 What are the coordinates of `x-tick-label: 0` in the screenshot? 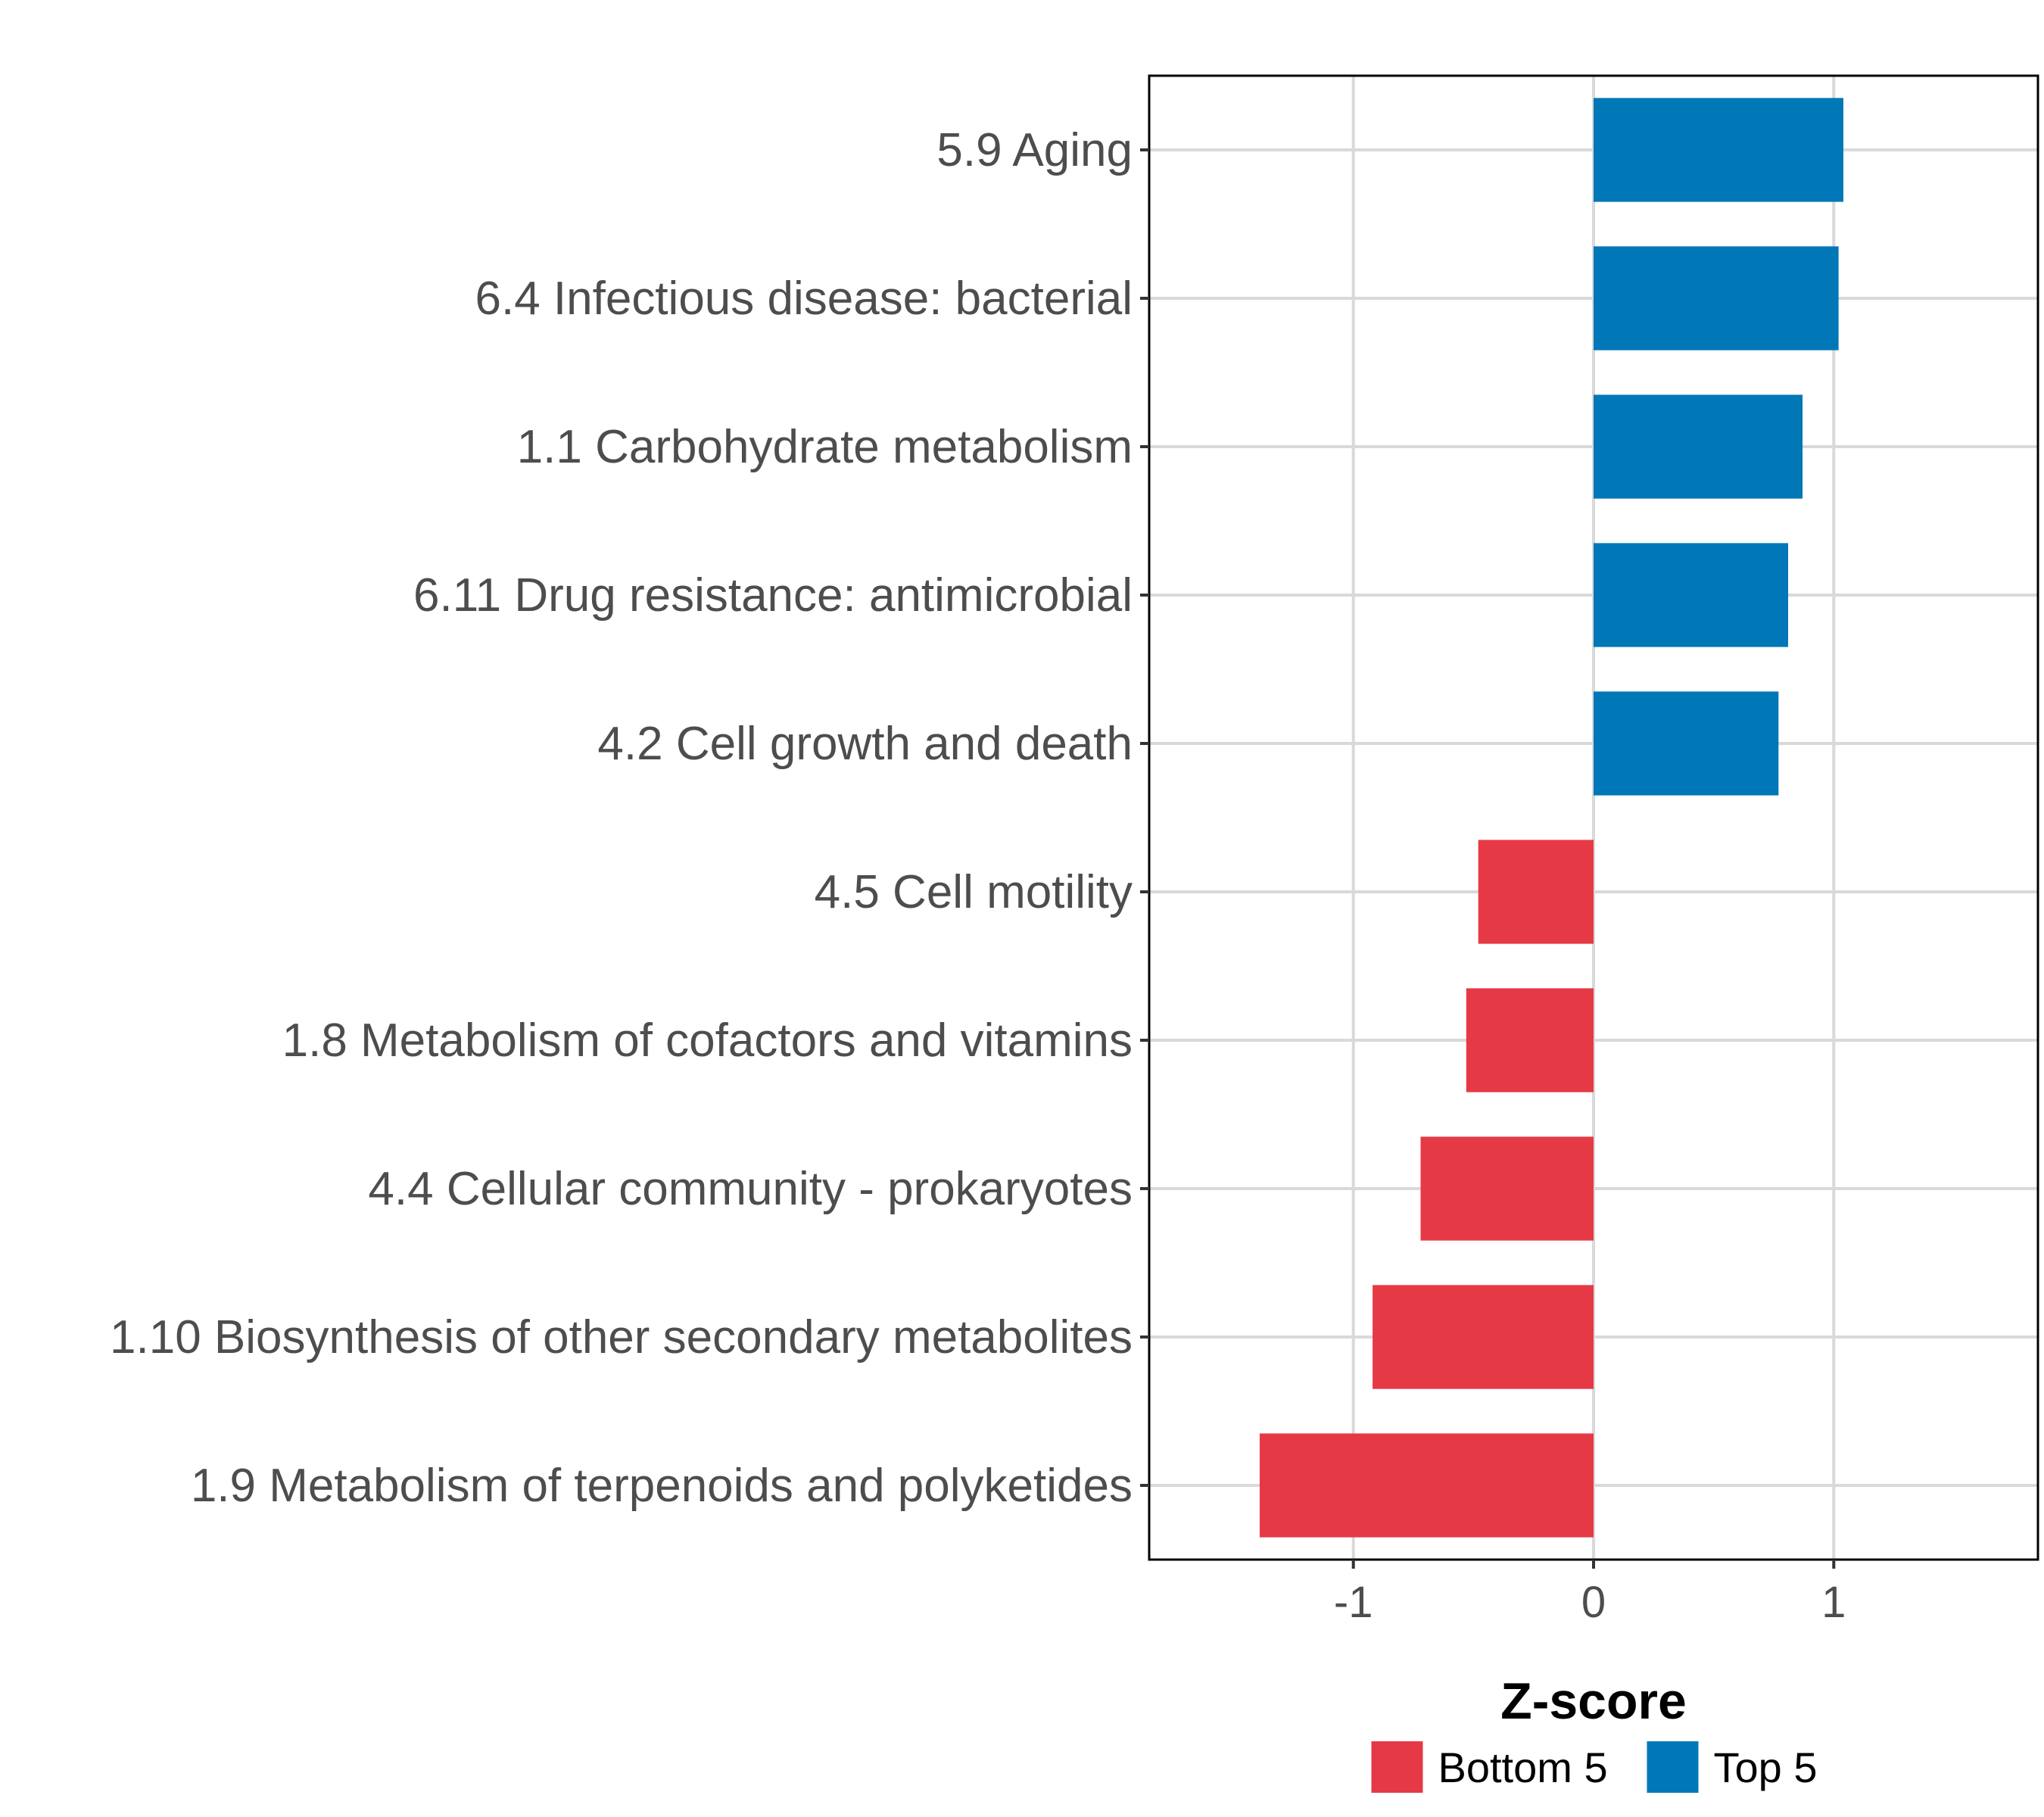 It's located at (1593, 1602).